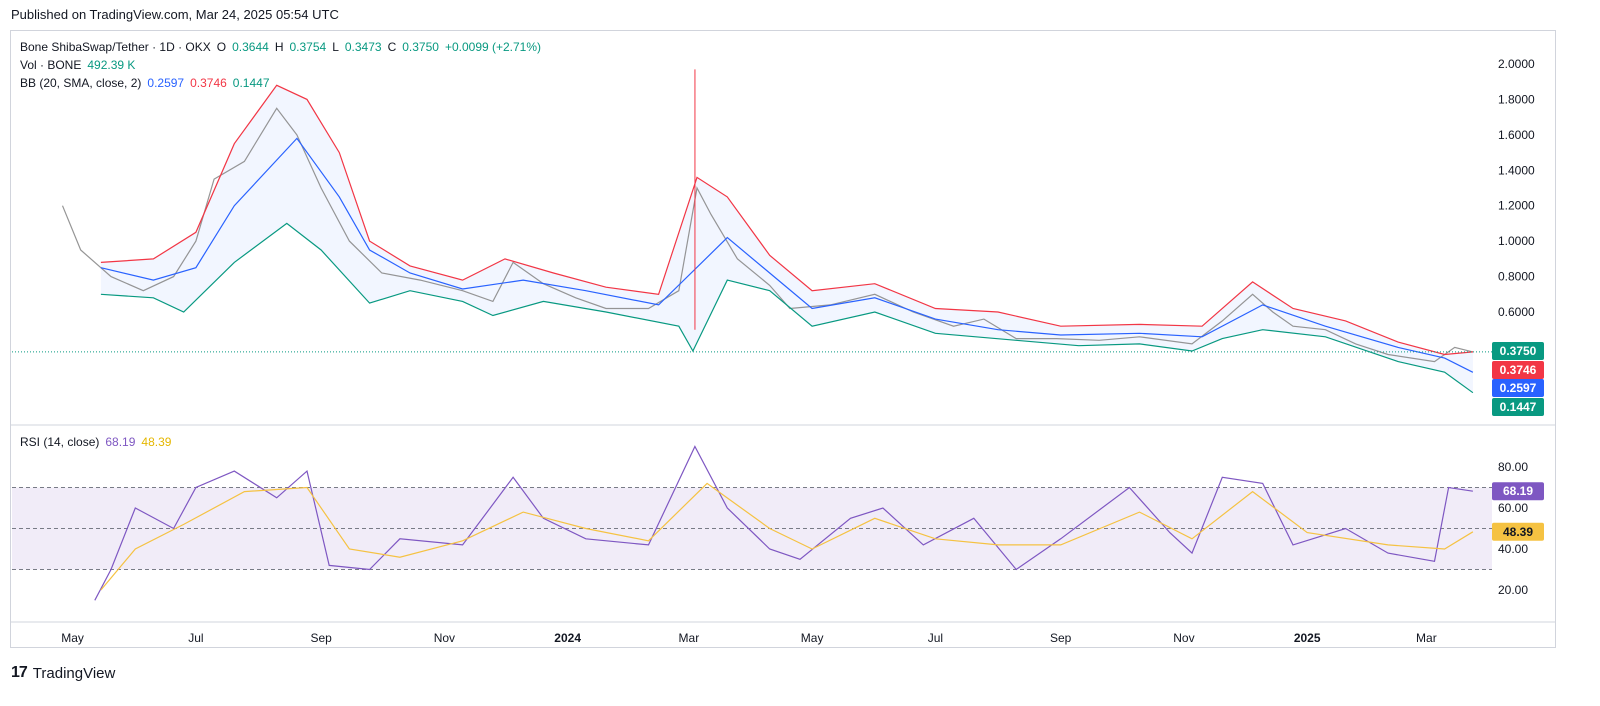 Image resolution: width=1600 pixels, height=706 pixels. What do you see at coordinates (1516, 64) in the screenshot?
I see `price-axis-tick: 2.0000` at bounding box center [1516, 64].